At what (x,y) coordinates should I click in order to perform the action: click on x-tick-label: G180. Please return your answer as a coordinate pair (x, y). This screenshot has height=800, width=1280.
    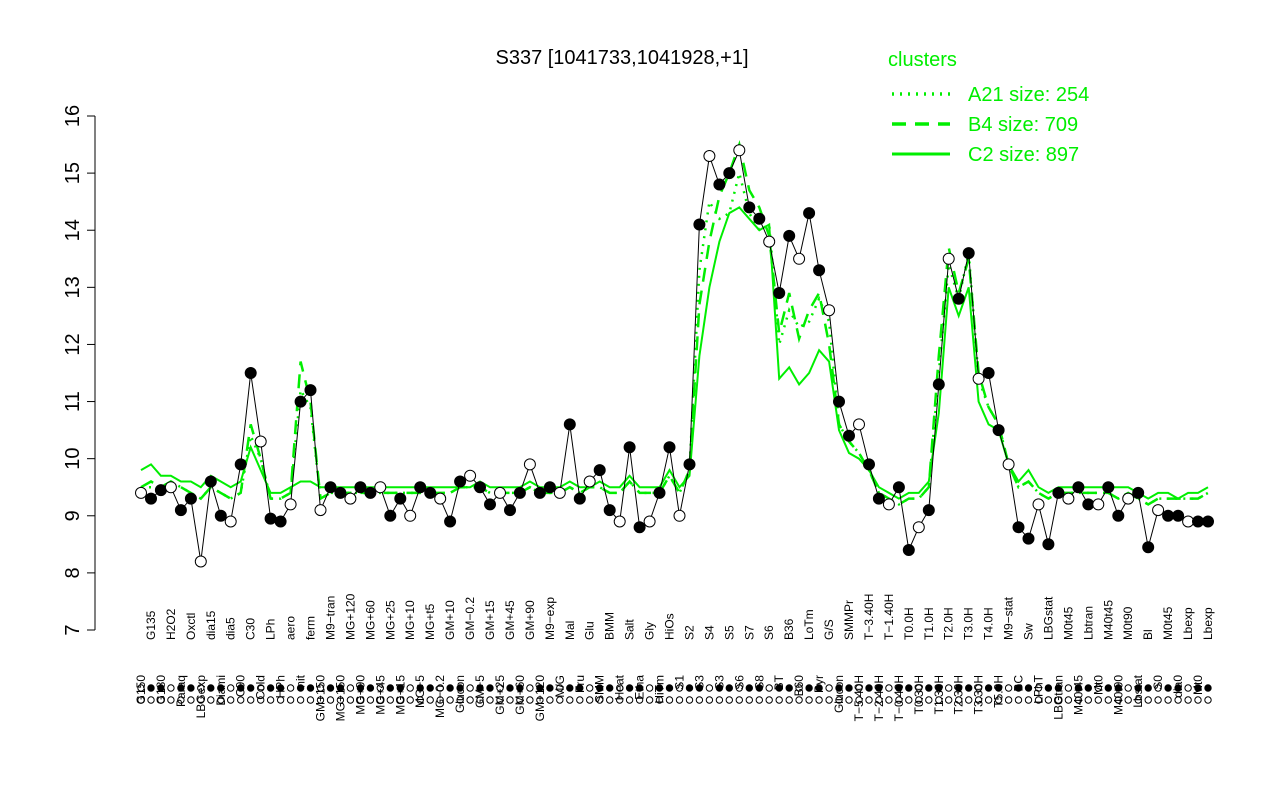
    Looking at the image, I should click on (161, 690).